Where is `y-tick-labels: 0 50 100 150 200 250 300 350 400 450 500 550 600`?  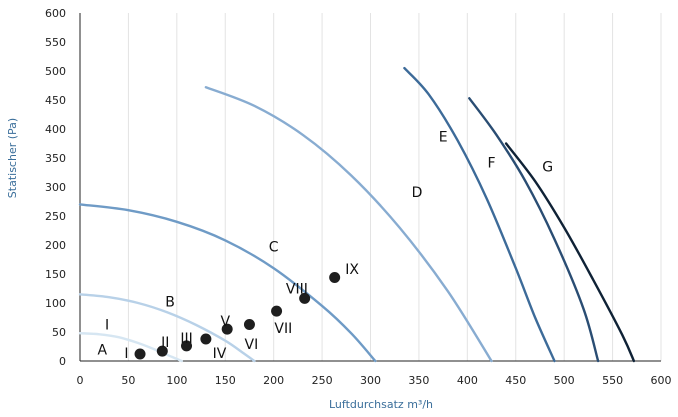 y-tick-labels: 0 50 100 150 200 250 300 350 400 450 500 550 600 is located at coordinates (55, 187).